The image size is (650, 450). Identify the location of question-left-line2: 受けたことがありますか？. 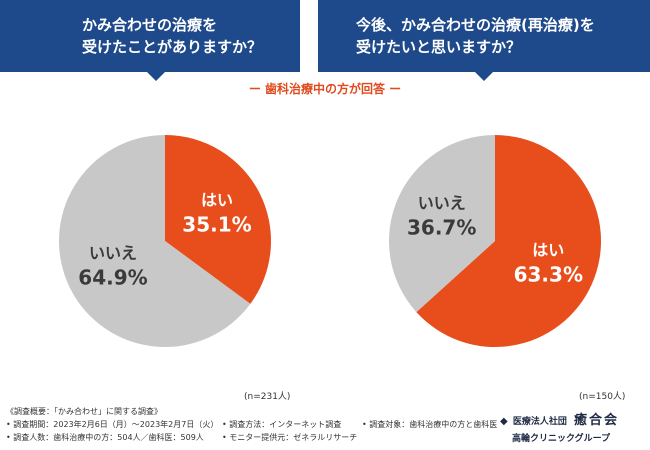
(172, 47).